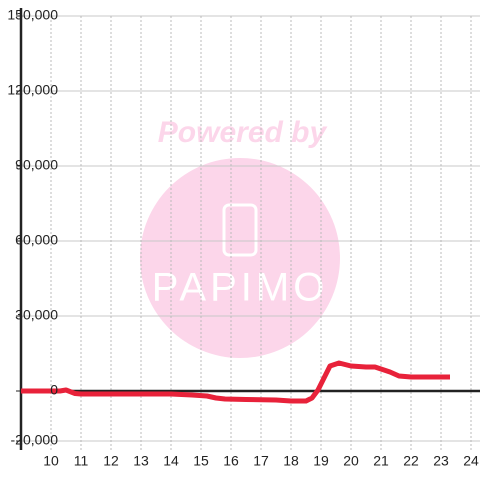 This screenshot has height=485, width=480. What do you see at coordinates (36, 315) in the screenshot?
I see `y-tick-label: 30,000` at bounding box center [36, 315].